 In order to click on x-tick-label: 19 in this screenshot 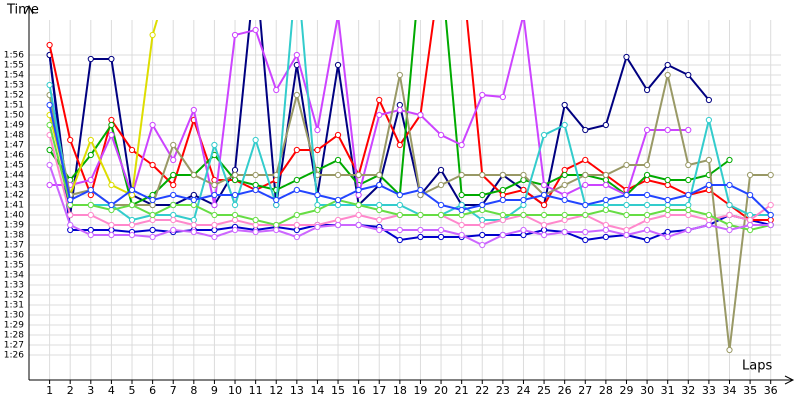, I will do `click(420, 390)`.